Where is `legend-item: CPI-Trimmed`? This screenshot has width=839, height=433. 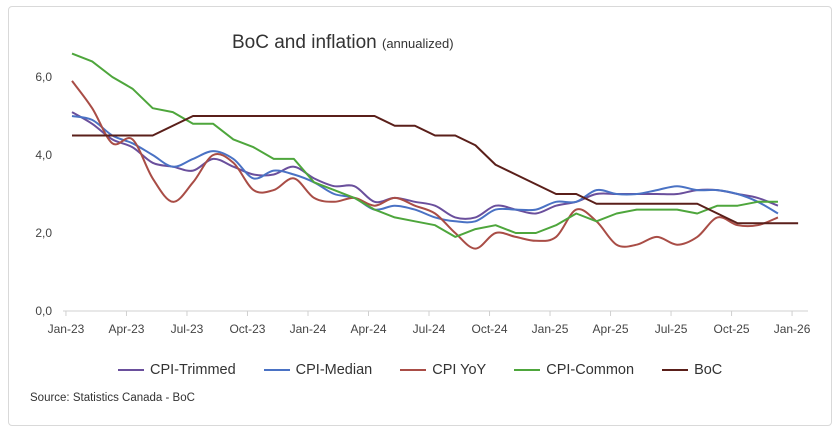
legend-item: CPI-Trimmed is located at coordinates (177, 370).